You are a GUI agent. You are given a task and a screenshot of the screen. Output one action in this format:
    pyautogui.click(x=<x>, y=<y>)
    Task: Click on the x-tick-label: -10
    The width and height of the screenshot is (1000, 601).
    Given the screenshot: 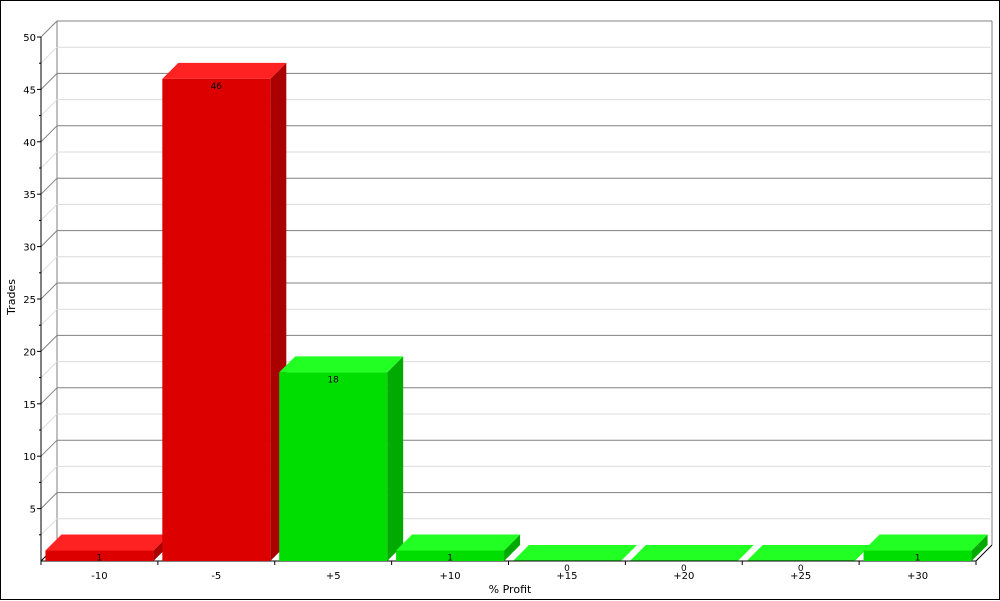 What is the action you would take?
    pyautogui.click(x=99, y=576)
    